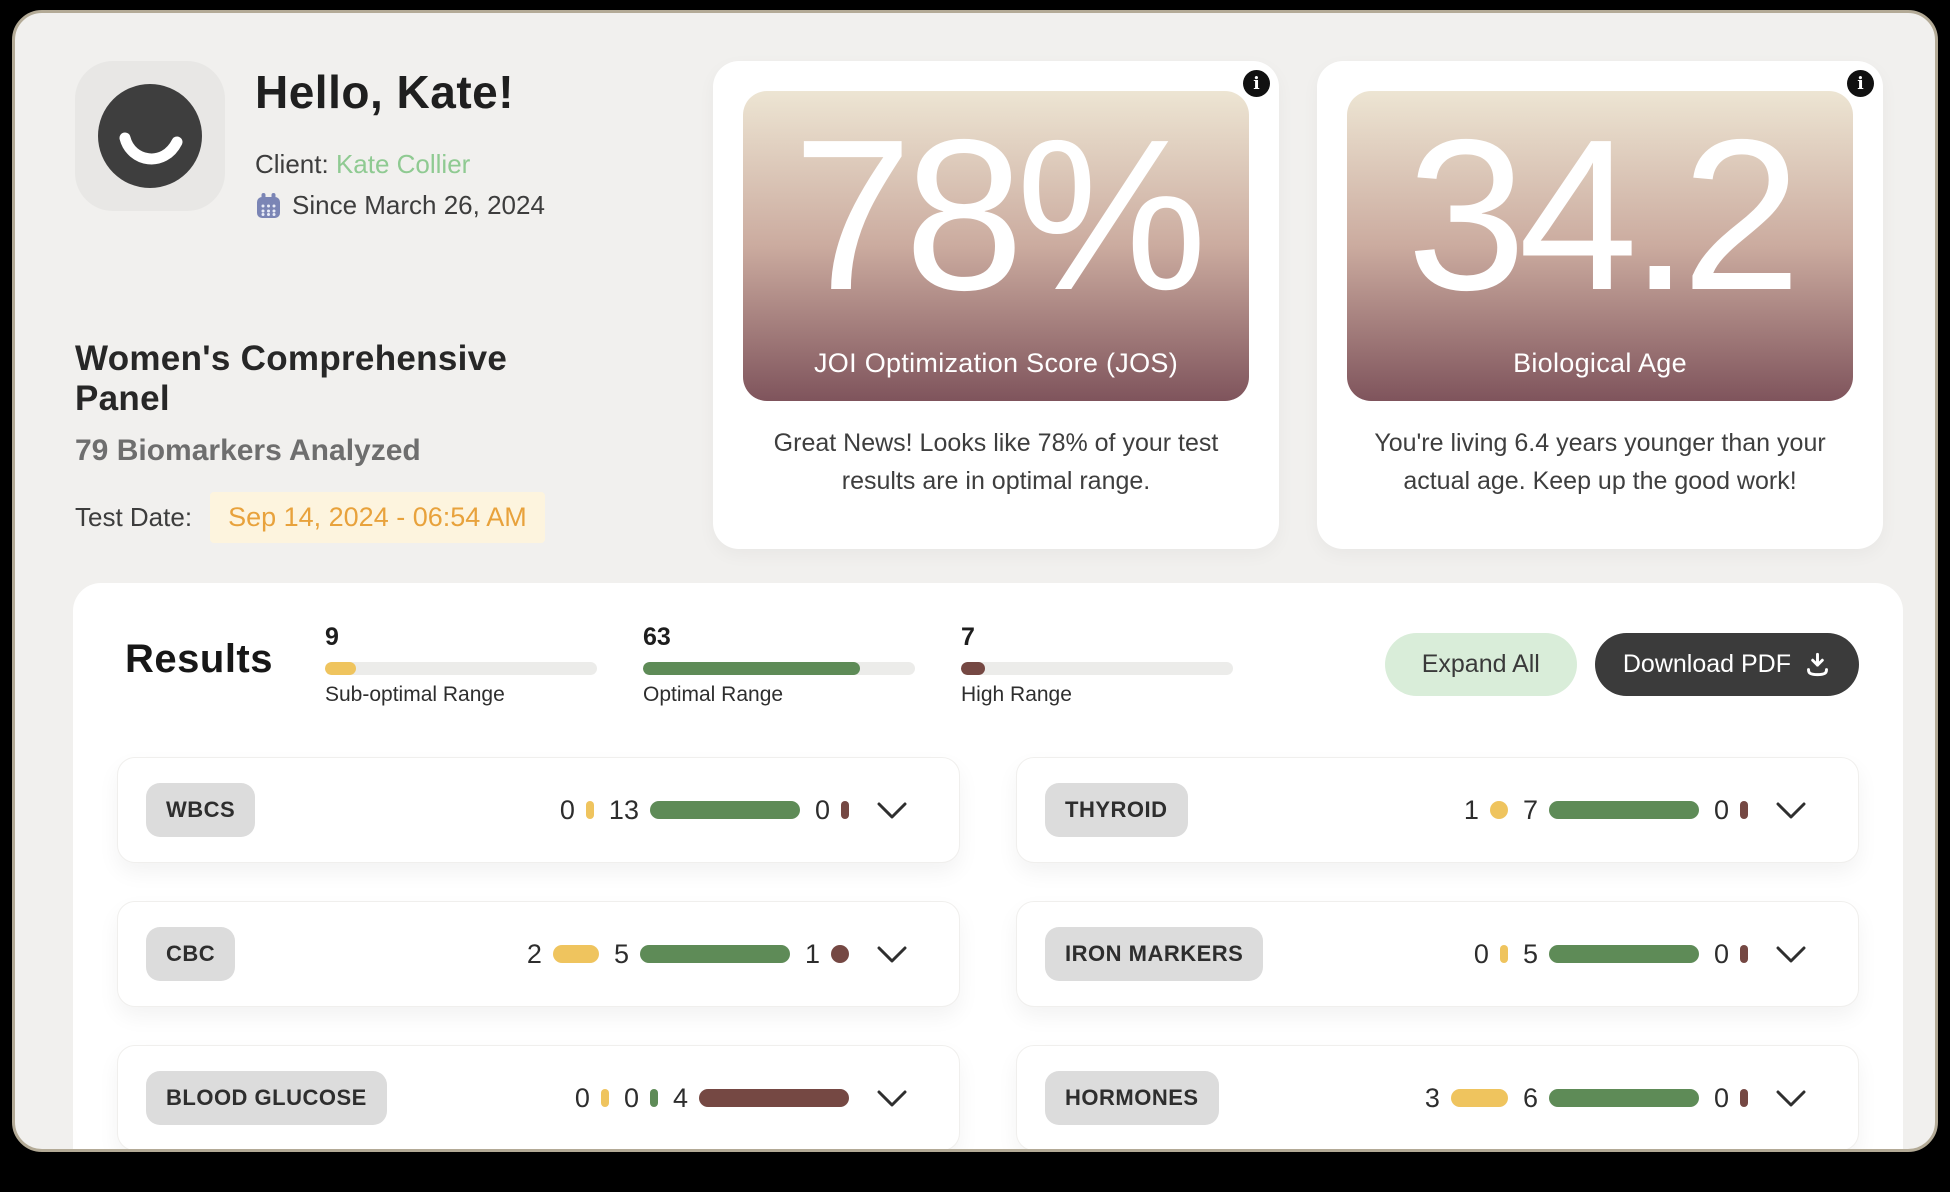 This screenshot has width=1950, height=1192. Describe the element at coordinates (403, 164) in the screenshot. I see `client-name: Kate Collier` at that location.